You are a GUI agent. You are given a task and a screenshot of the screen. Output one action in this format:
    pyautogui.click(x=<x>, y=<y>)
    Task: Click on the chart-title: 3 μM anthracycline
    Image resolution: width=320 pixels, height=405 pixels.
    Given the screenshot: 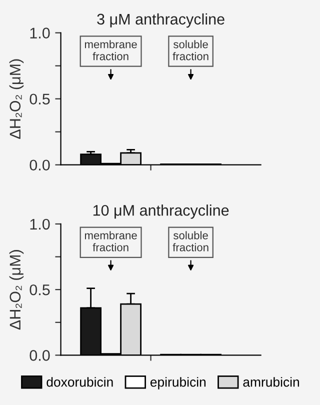 What is the action you would take?
    pyautogui.click(x=160, y=20)
    